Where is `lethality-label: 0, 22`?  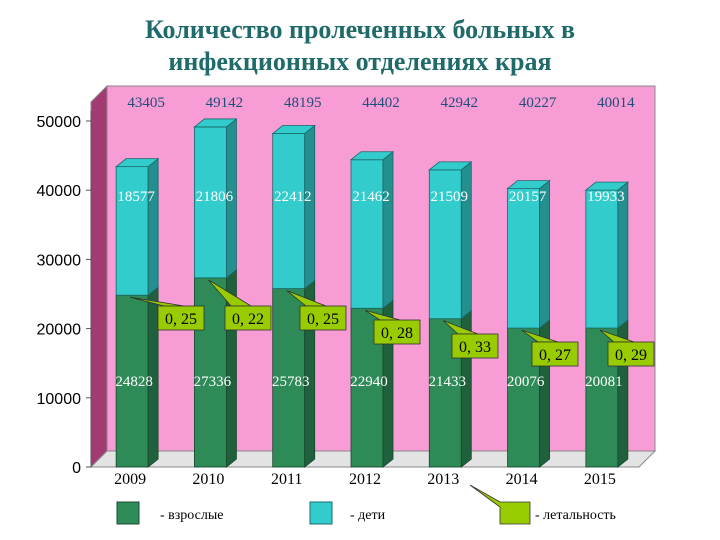
lethality-label: 0, 22 is located at coordinates (248, 319).